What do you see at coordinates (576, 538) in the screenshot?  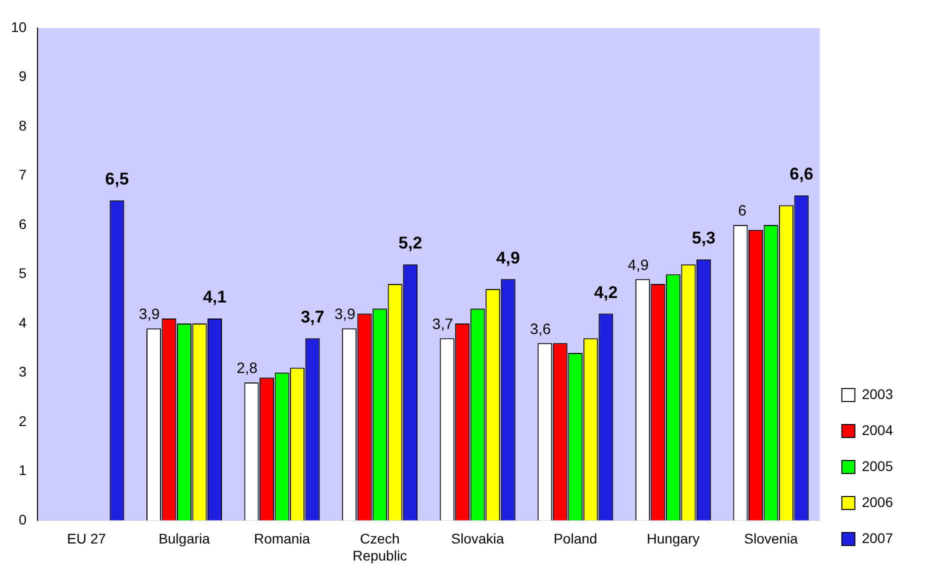 I see `x-tick-label: Poland` at bounding box center [576, 538].